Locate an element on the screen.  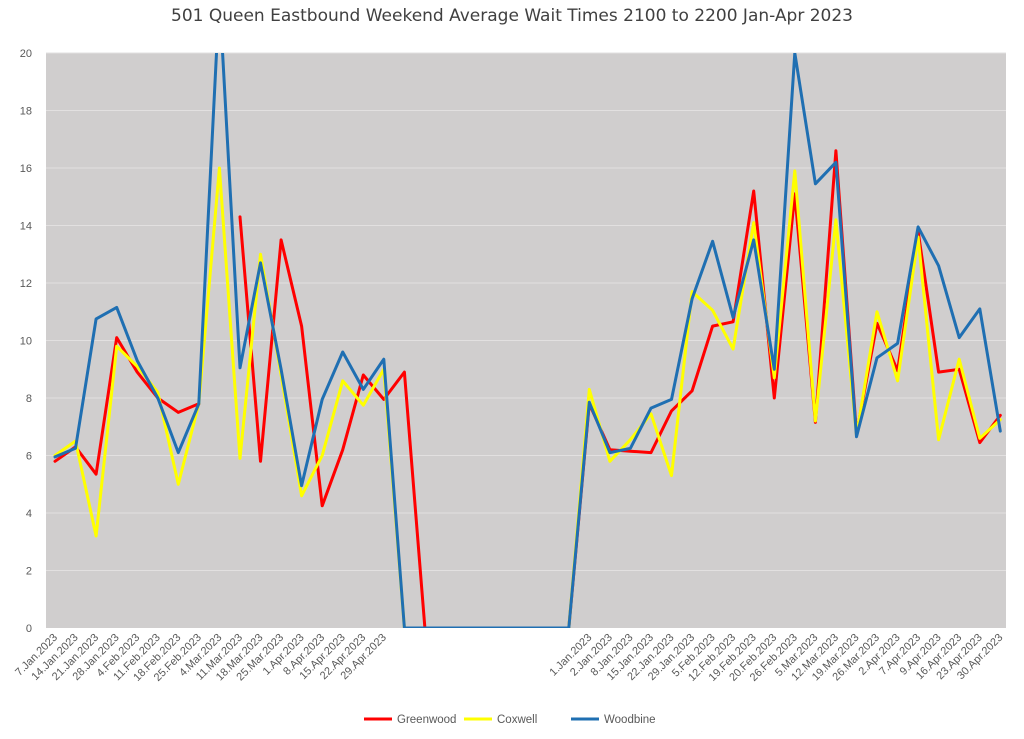
y-tick-label: 8 is located at coordinates (29, 399).